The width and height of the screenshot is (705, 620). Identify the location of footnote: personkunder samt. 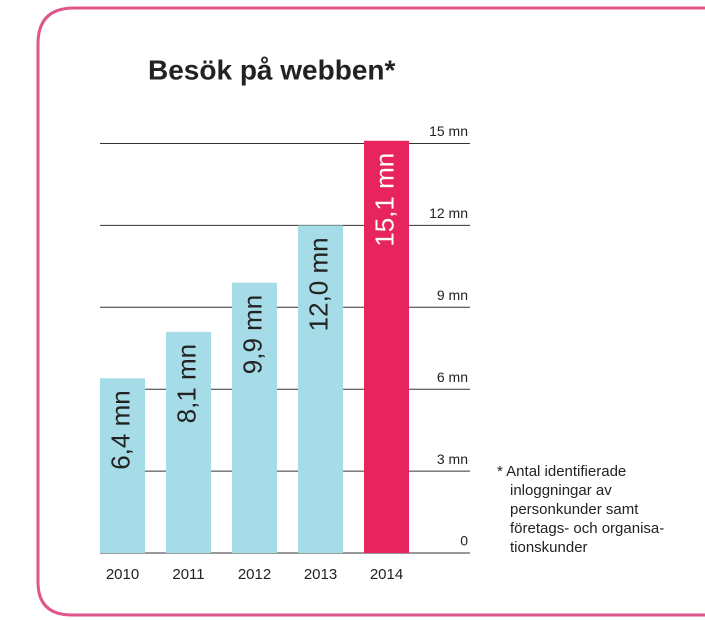
(574, 509).